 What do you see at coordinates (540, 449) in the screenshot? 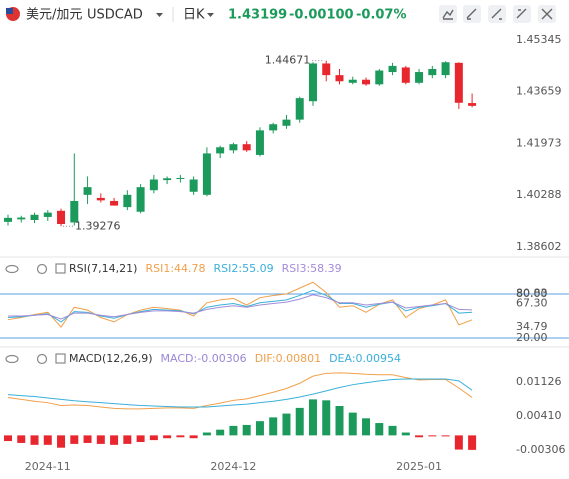
I see `y-tick-label: -0.00306` at bounding box center [540, 449].